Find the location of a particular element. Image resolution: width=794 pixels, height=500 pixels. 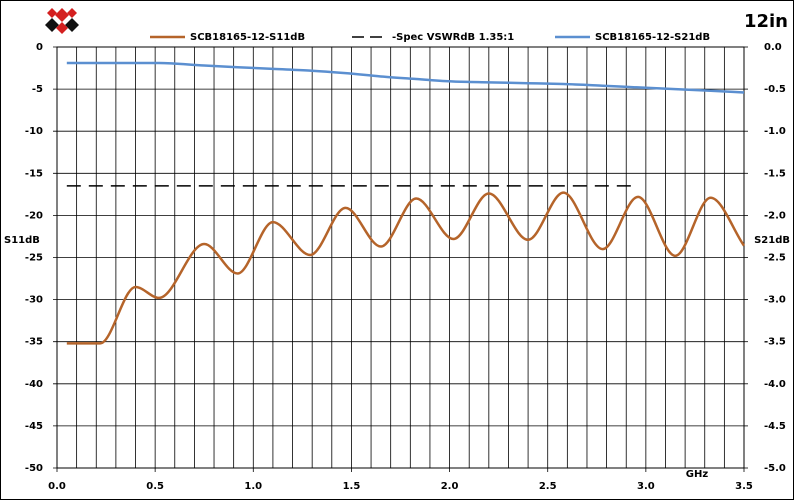

x-tick-label: 1.0 is located at coordinates (253, 486).